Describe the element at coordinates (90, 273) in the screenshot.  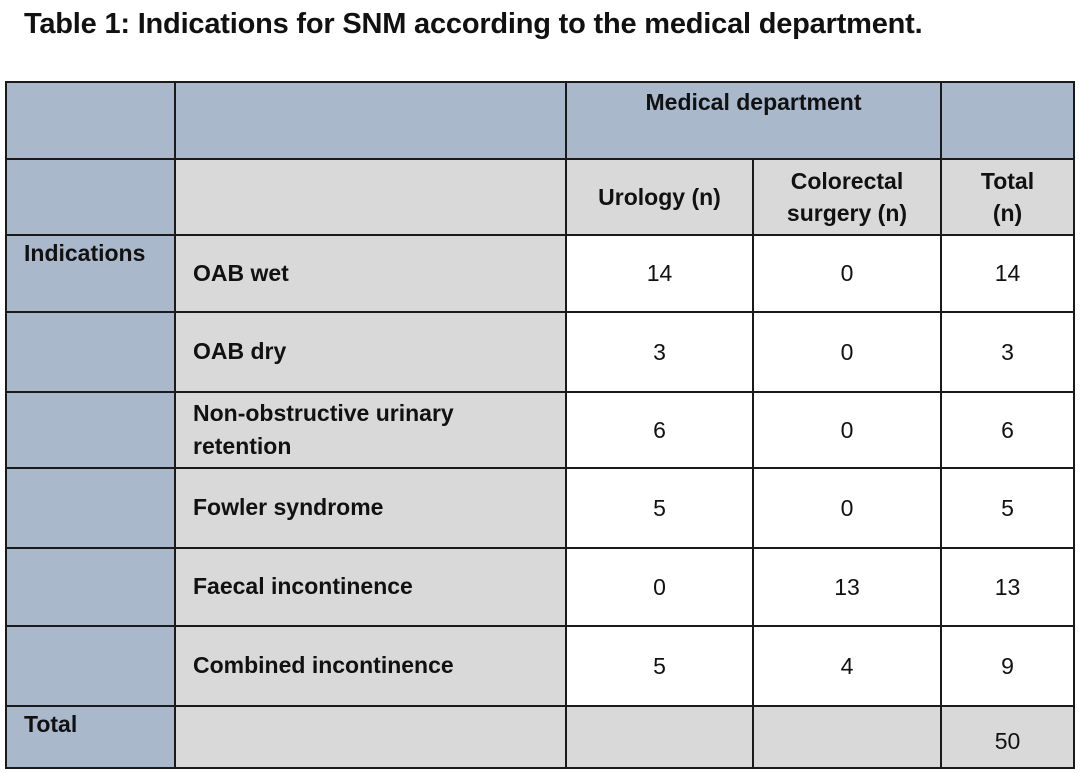
I see `indications-label-cell: Indications` at that location.